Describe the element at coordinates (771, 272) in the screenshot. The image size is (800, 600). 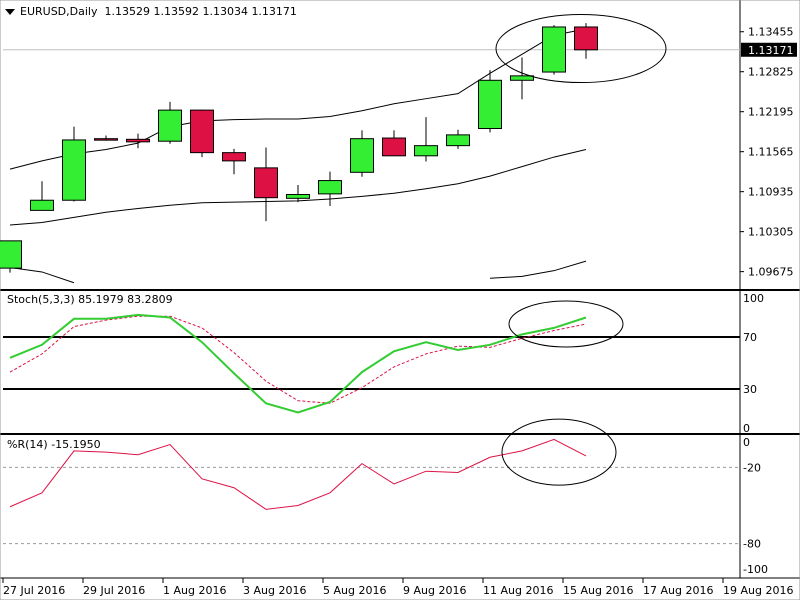
I see `price-tick-label: 1.09675` at that location.